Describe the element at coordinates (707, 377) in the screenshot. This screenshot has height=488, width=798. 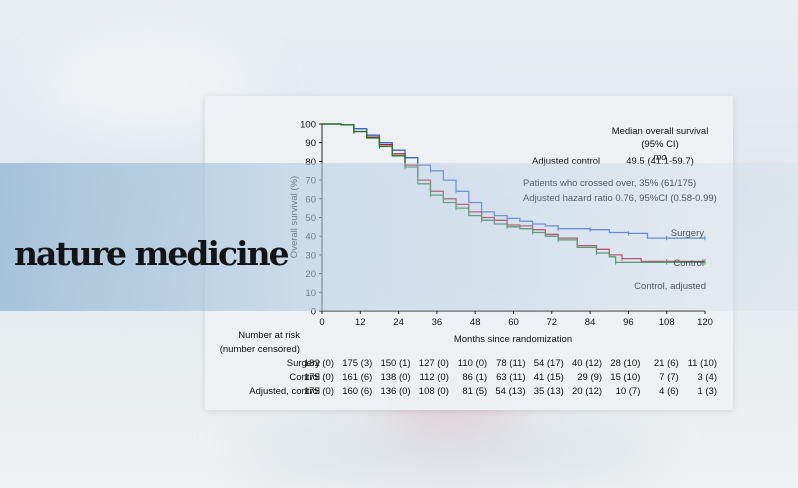
I see `risk-cell: 3 (4)` at that location.